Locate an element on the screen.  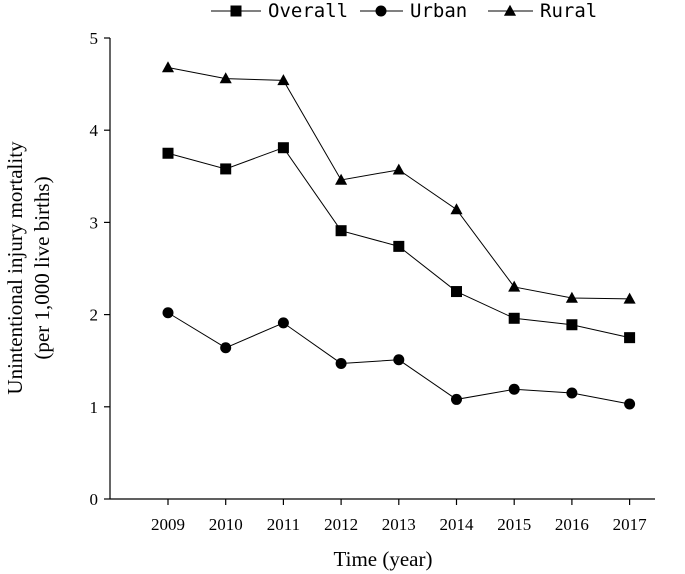
legend-item-overall: Overall is located at coordinates (279, 11).